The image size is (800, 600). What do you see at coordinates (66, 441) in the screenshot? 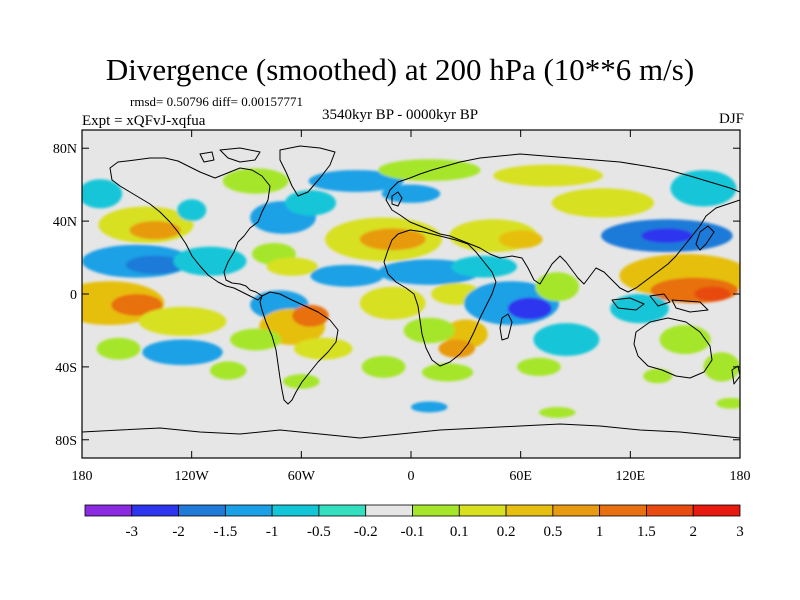
I see `lat-tick-label: 80S` at bounding box center [66, 441].